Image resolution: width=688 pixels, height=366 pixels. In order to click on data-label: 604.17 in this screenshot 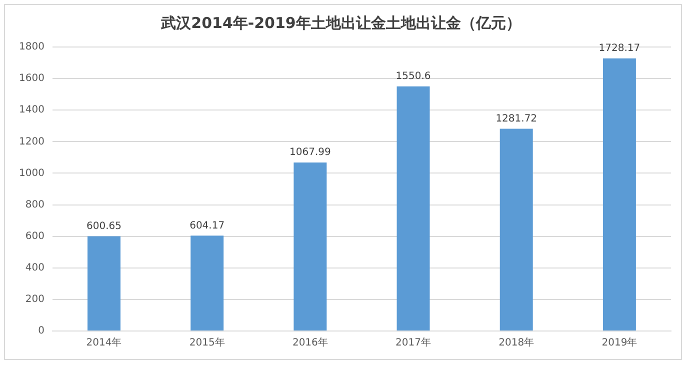, I will do `click(207, 226)`.